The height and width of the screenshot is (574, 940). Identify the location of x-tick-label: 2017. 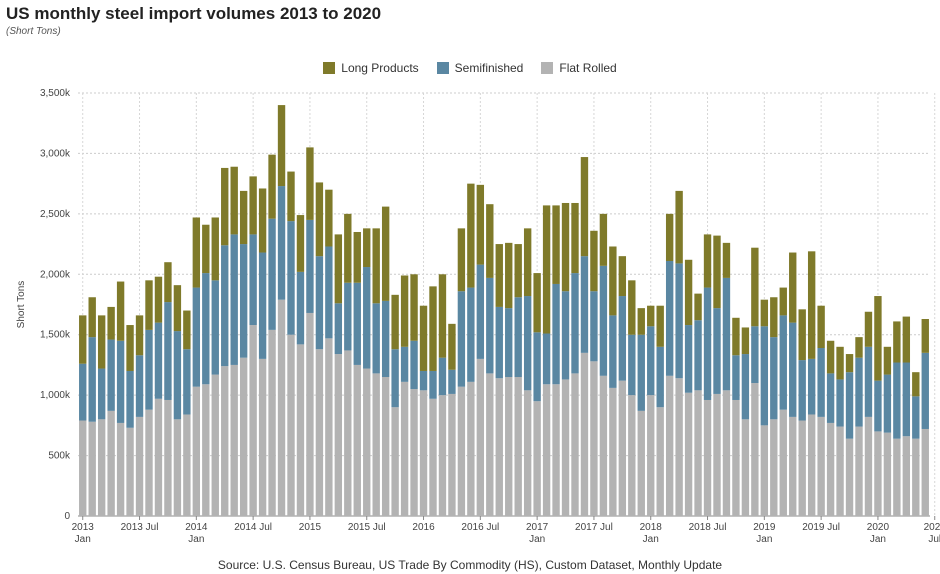
(537, 527).